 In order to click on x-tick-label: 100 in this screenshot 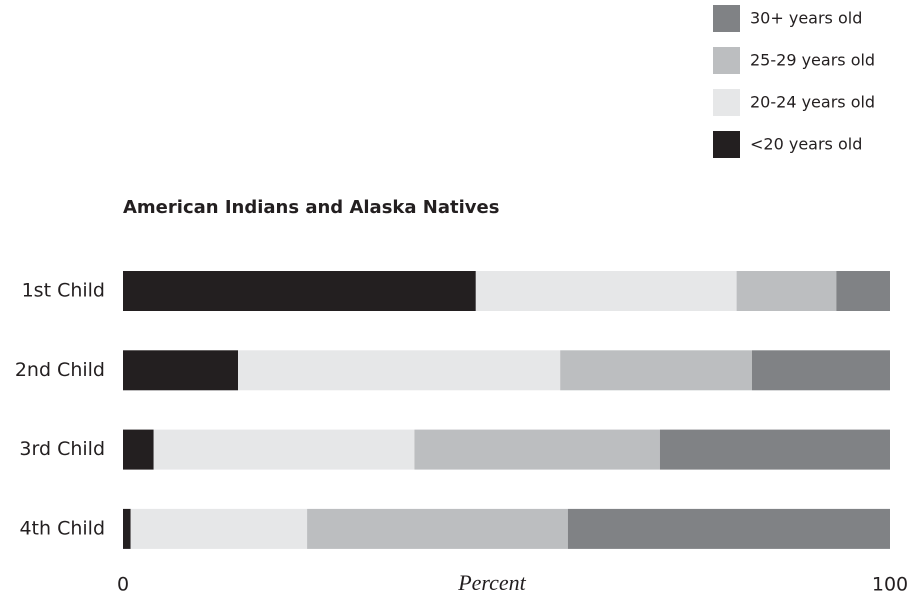, I will do `click(890, 585)`.